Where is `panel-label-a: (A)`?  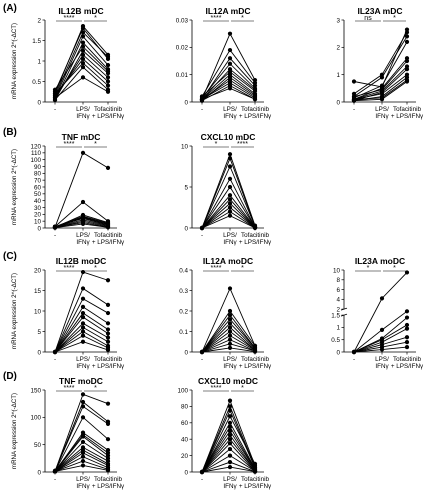
panel-label-a: (A) is located at coordinates (10, 8).